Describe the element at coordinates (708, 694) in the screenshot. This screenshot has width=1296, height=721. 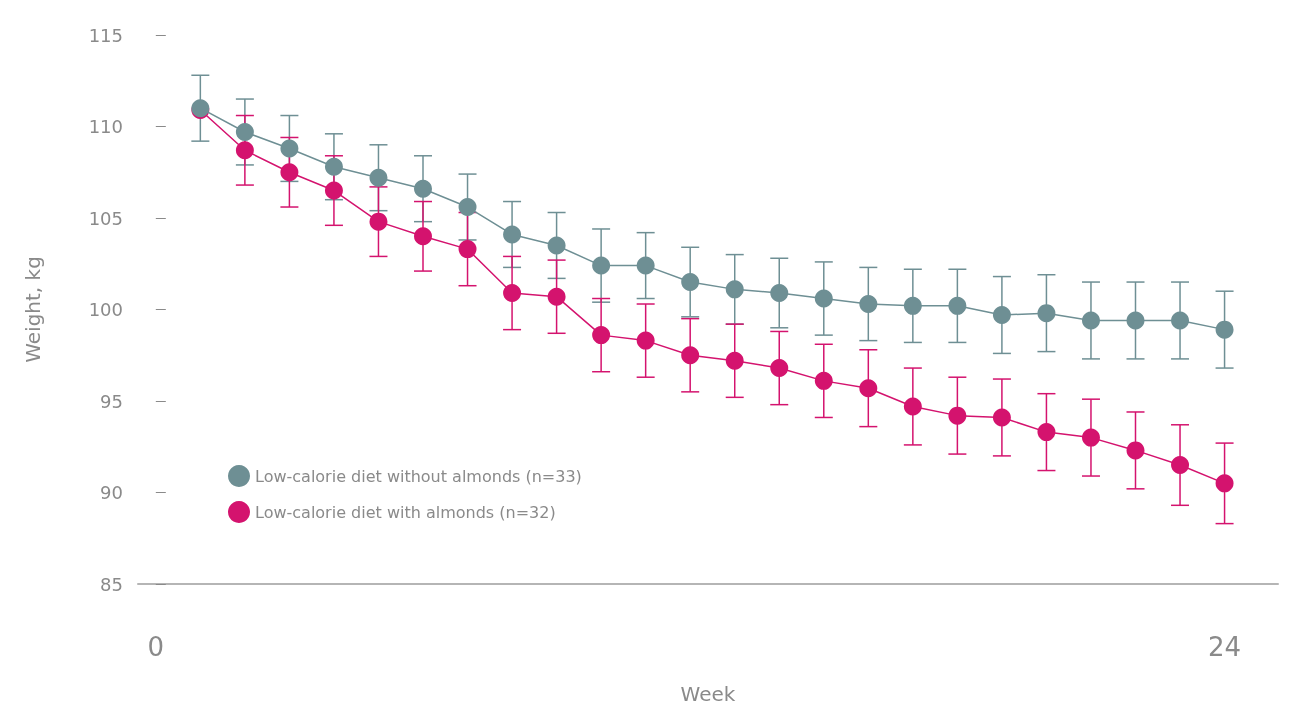
I see `x-axis-title: Week` at that location.